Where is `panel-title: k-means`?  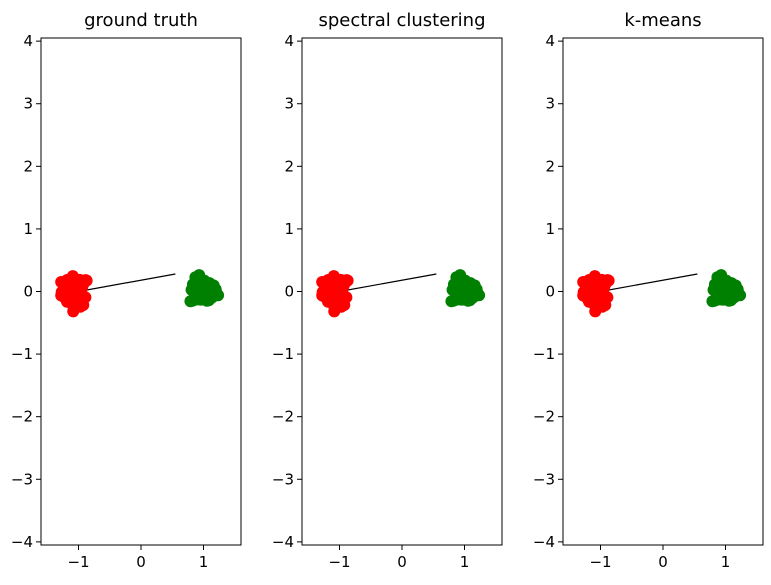 panel-title: k-means is located at coordinates (662, 20).